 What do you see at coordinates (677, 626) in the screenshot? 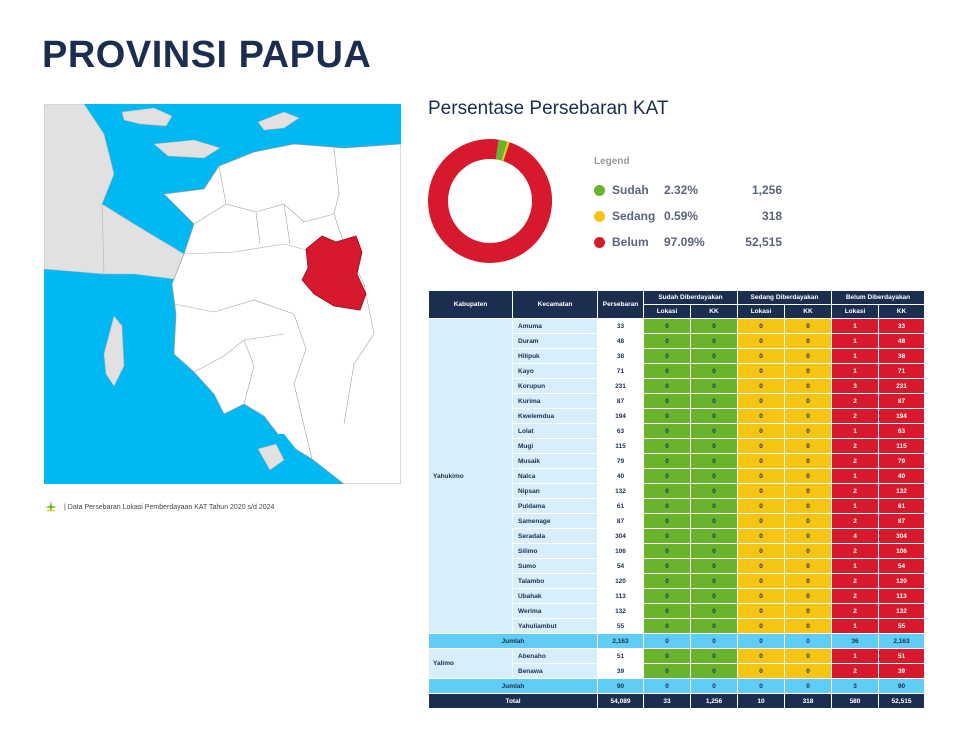
I see `table-row: Yahuliambut 55 0 0 0 0 1 55` at bounding box center [677, 626].